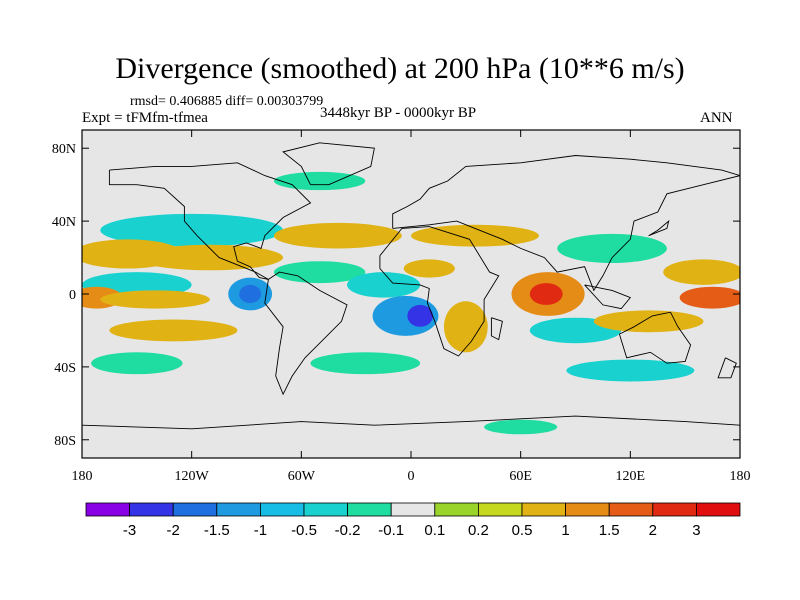  I want to click on colorbar-label: 1, so click(565, 530).